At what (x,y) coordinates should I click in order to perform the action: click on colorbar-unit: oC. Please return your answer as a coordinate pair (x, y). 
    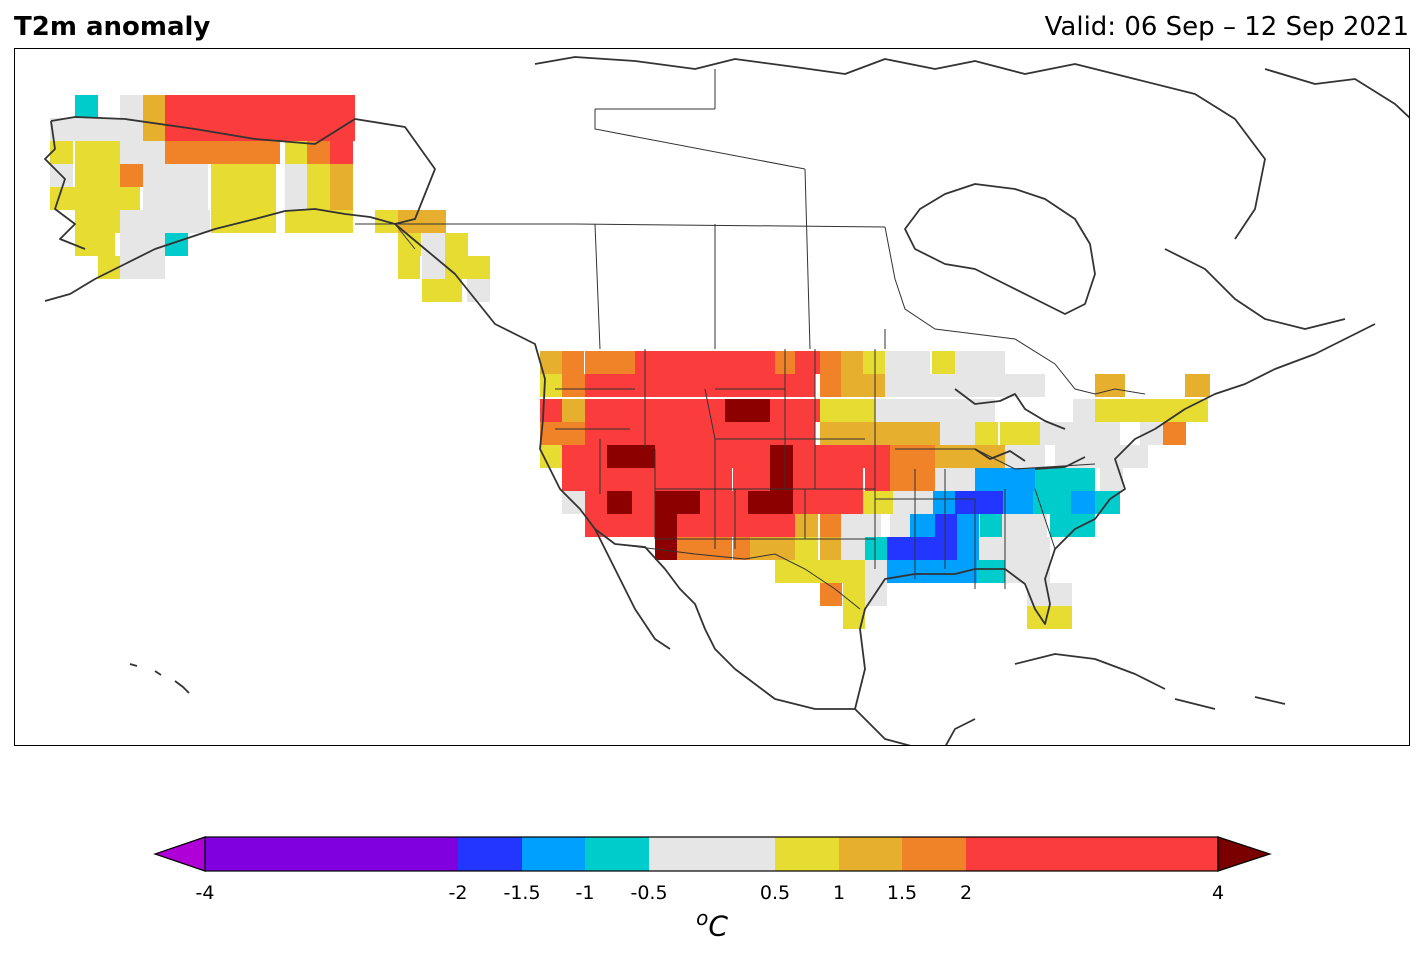
    Looking at the image, I should click on (712, 924).